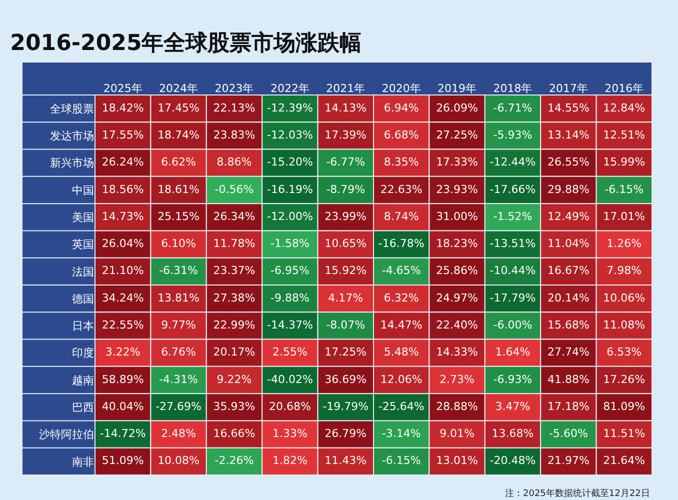 The height and width of the screenshot is (500, 678). I want to click on data-label: 17.26%, so click(624, 379).